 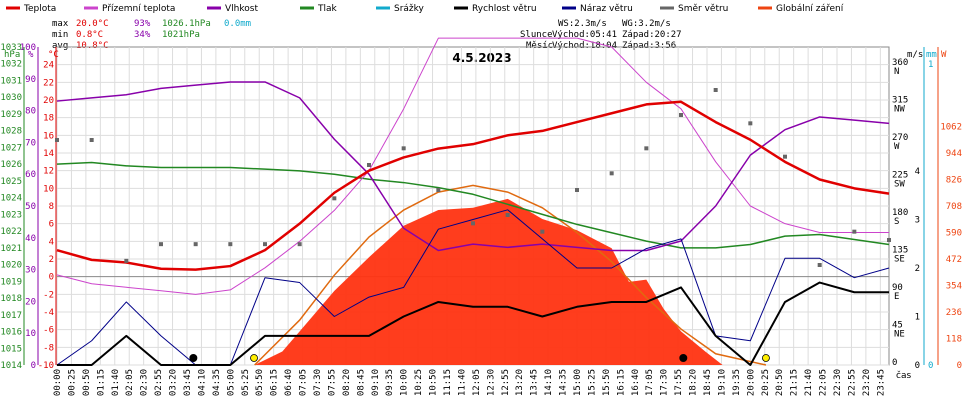 What do you see at coordinates (679, 382) in the screenshot?
I see `x-tick-label: 17:55` at bounding box center [679, 382].